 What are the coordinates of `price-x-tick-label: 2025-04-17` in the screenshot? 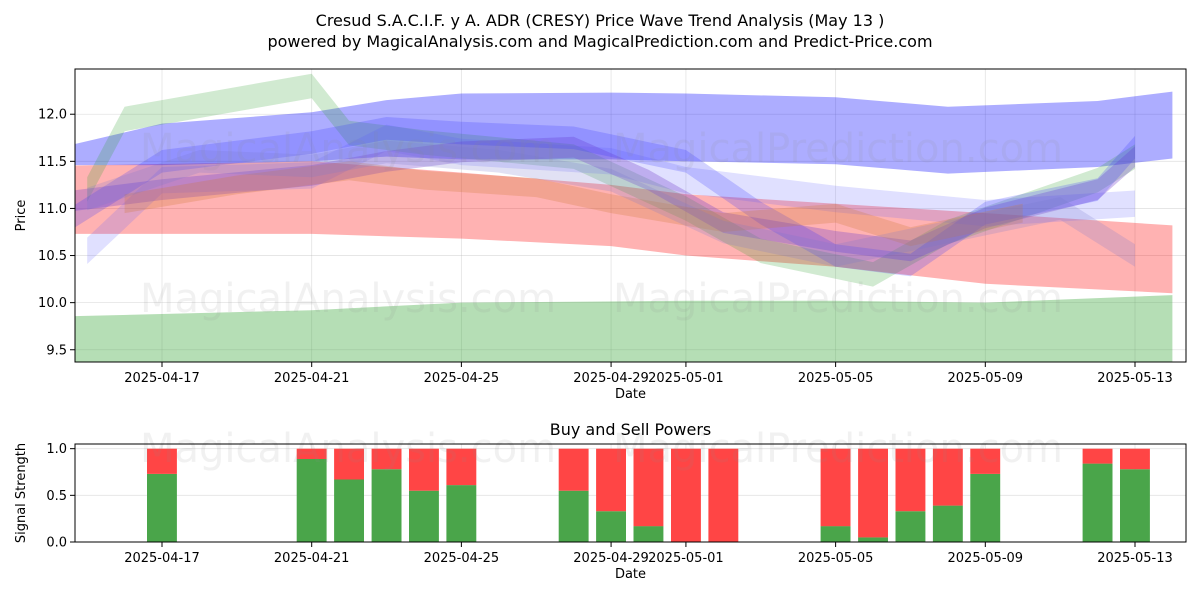 It's located at (162, 378).